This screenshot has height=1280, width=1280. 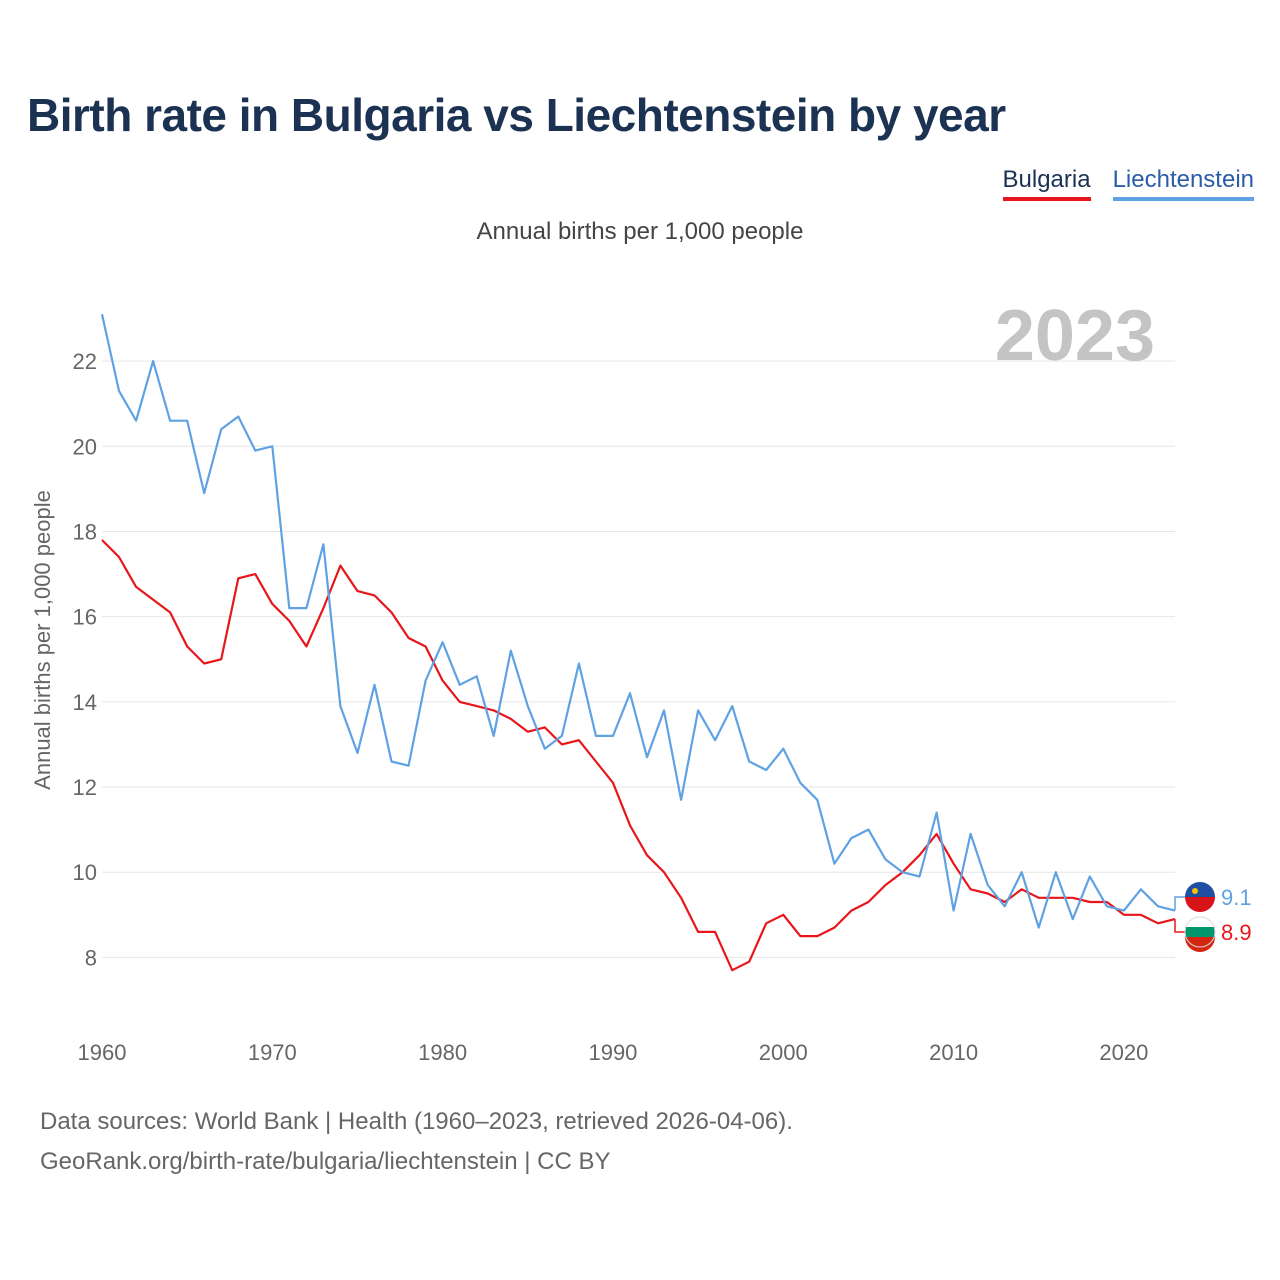 What do you see at coordinates (1075, 336) in the screenshot?
I see `year-badge: 2023` at bounding box center [1075, 336].